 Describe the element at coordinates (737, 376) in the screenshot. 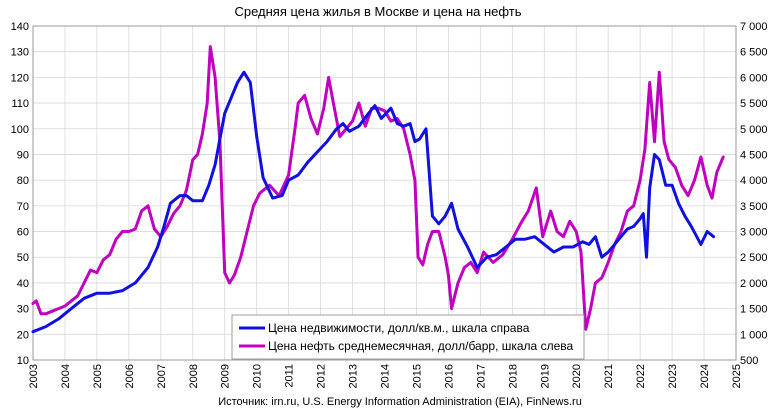

I see `x-tick-label: 2025` at that location.